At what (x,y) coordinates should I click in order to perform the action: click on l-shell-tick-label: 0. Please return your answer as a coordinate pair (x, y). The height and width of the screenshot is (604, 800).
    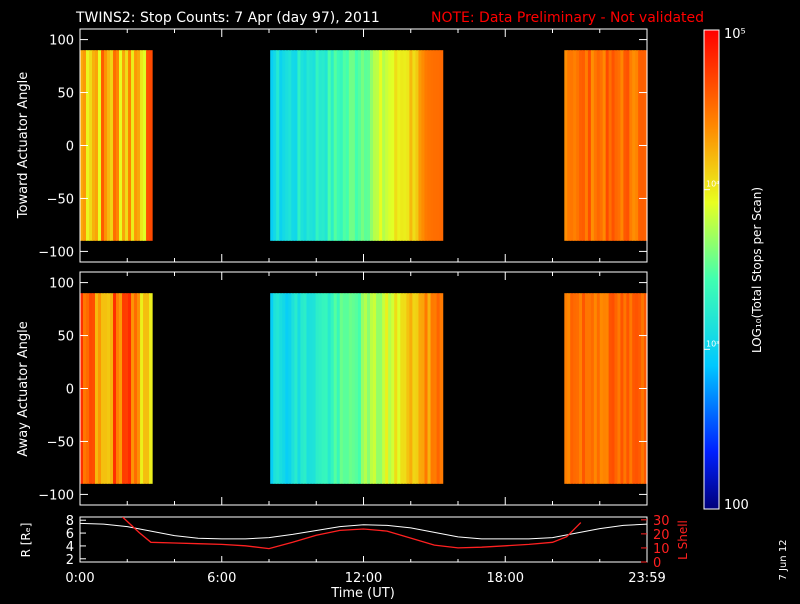
    Looking at the image, I should click on (657, 563).